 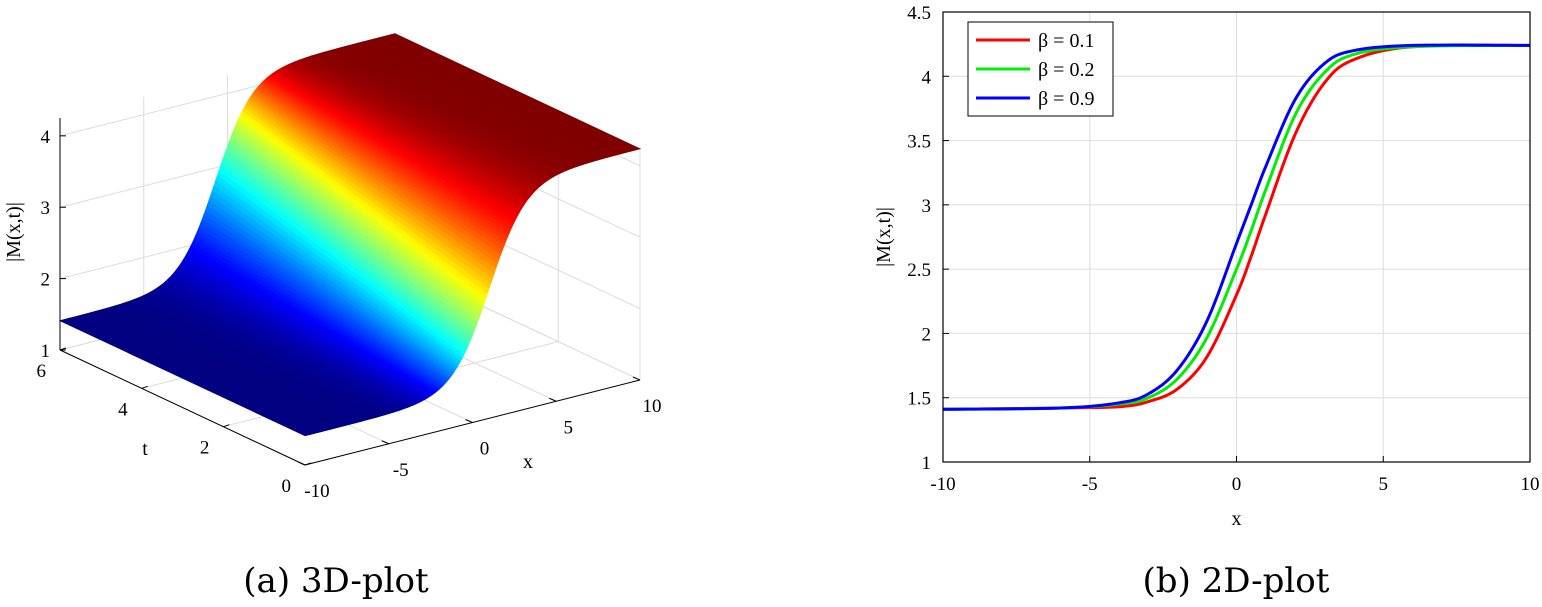 I want to click on line-y-axis-label: |M(x,t)|, so click(x=884, y=237).